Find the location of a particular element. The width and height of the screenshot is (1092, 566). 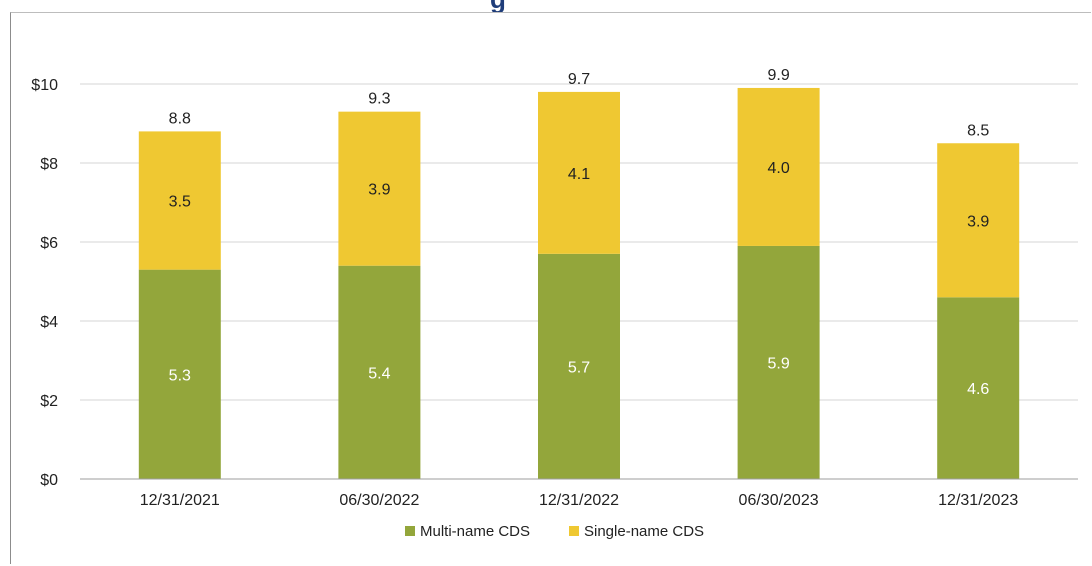

total-value-label: 8.5 is located at coordinates (978, 130).